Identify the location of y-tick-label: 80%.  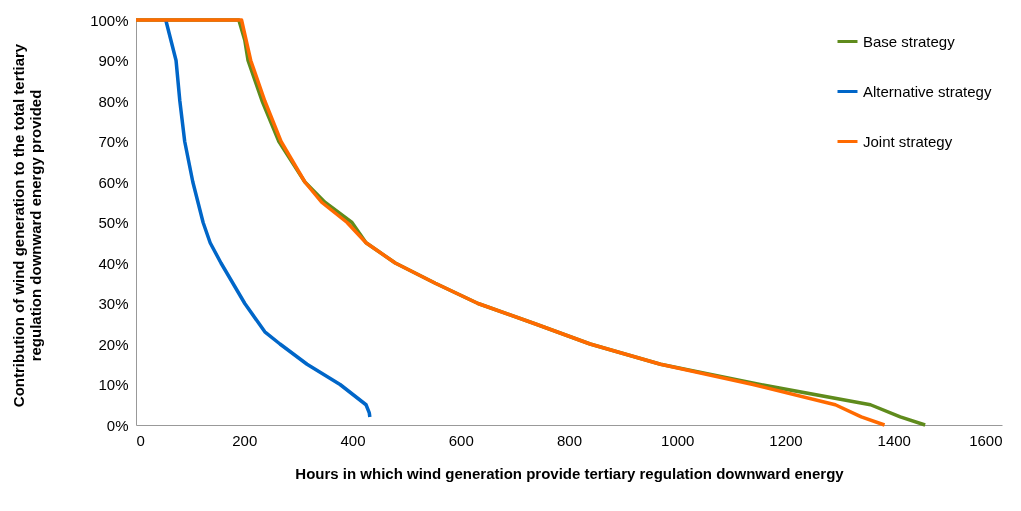
(113, 101).